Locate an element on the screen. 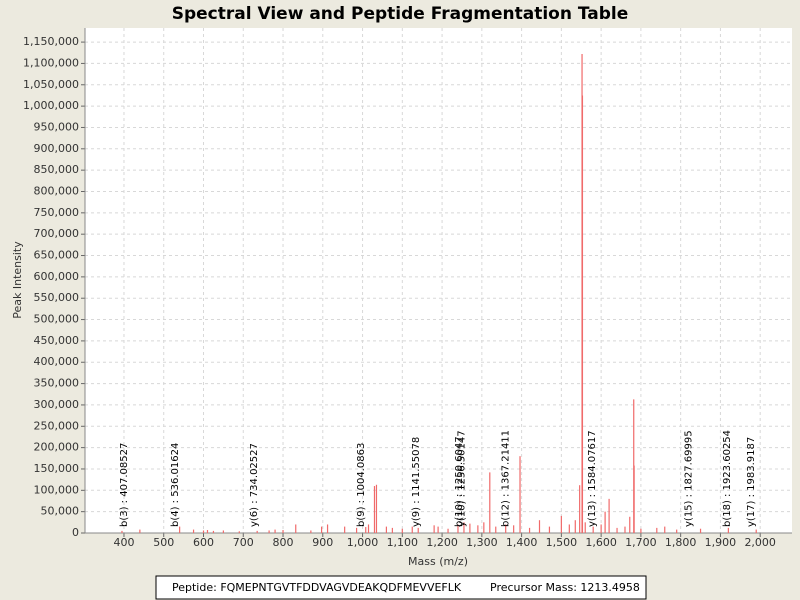 The height and width of the screenshot is (600, 800). x-tick-label: 500 is located at coordinates (163, 542).